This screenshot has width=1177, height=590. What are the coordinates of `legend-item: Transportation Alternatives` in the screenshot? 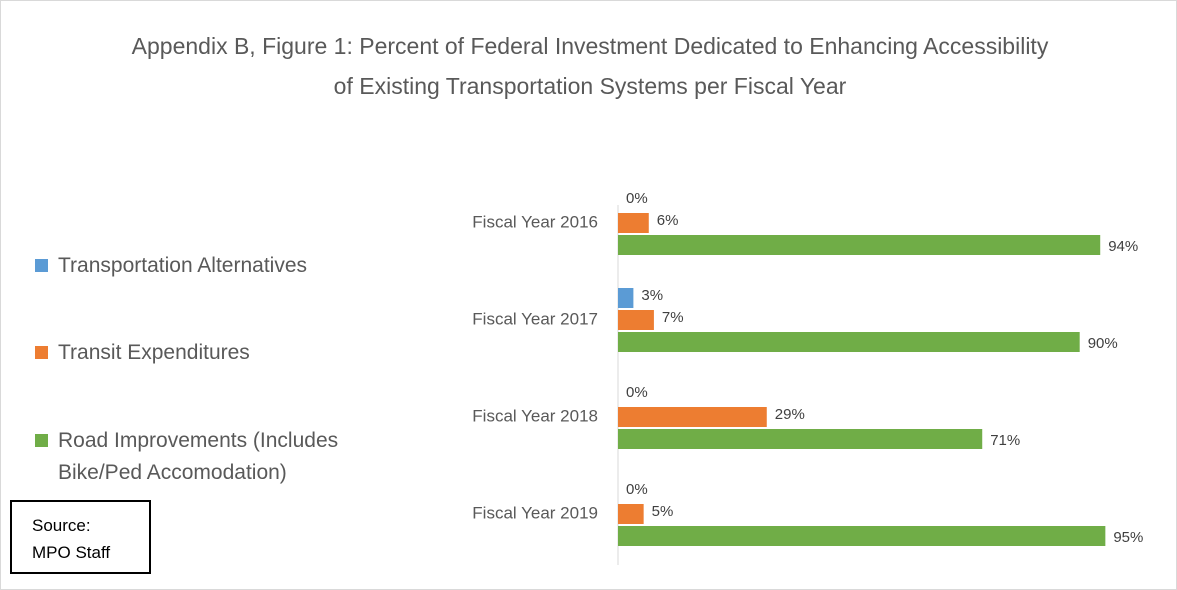 It's located at (230, 266).